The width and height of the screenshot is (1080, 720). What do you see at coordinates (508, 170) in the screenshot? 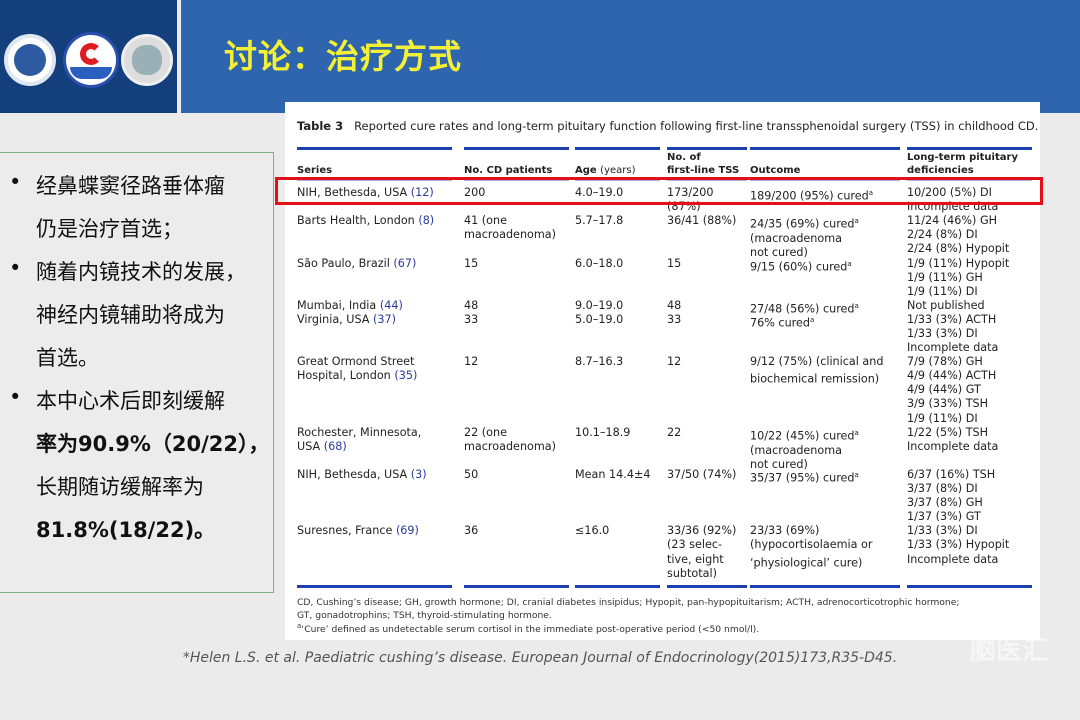
I see `header-patients: No. CD patients` at bounding box center [508, 170].